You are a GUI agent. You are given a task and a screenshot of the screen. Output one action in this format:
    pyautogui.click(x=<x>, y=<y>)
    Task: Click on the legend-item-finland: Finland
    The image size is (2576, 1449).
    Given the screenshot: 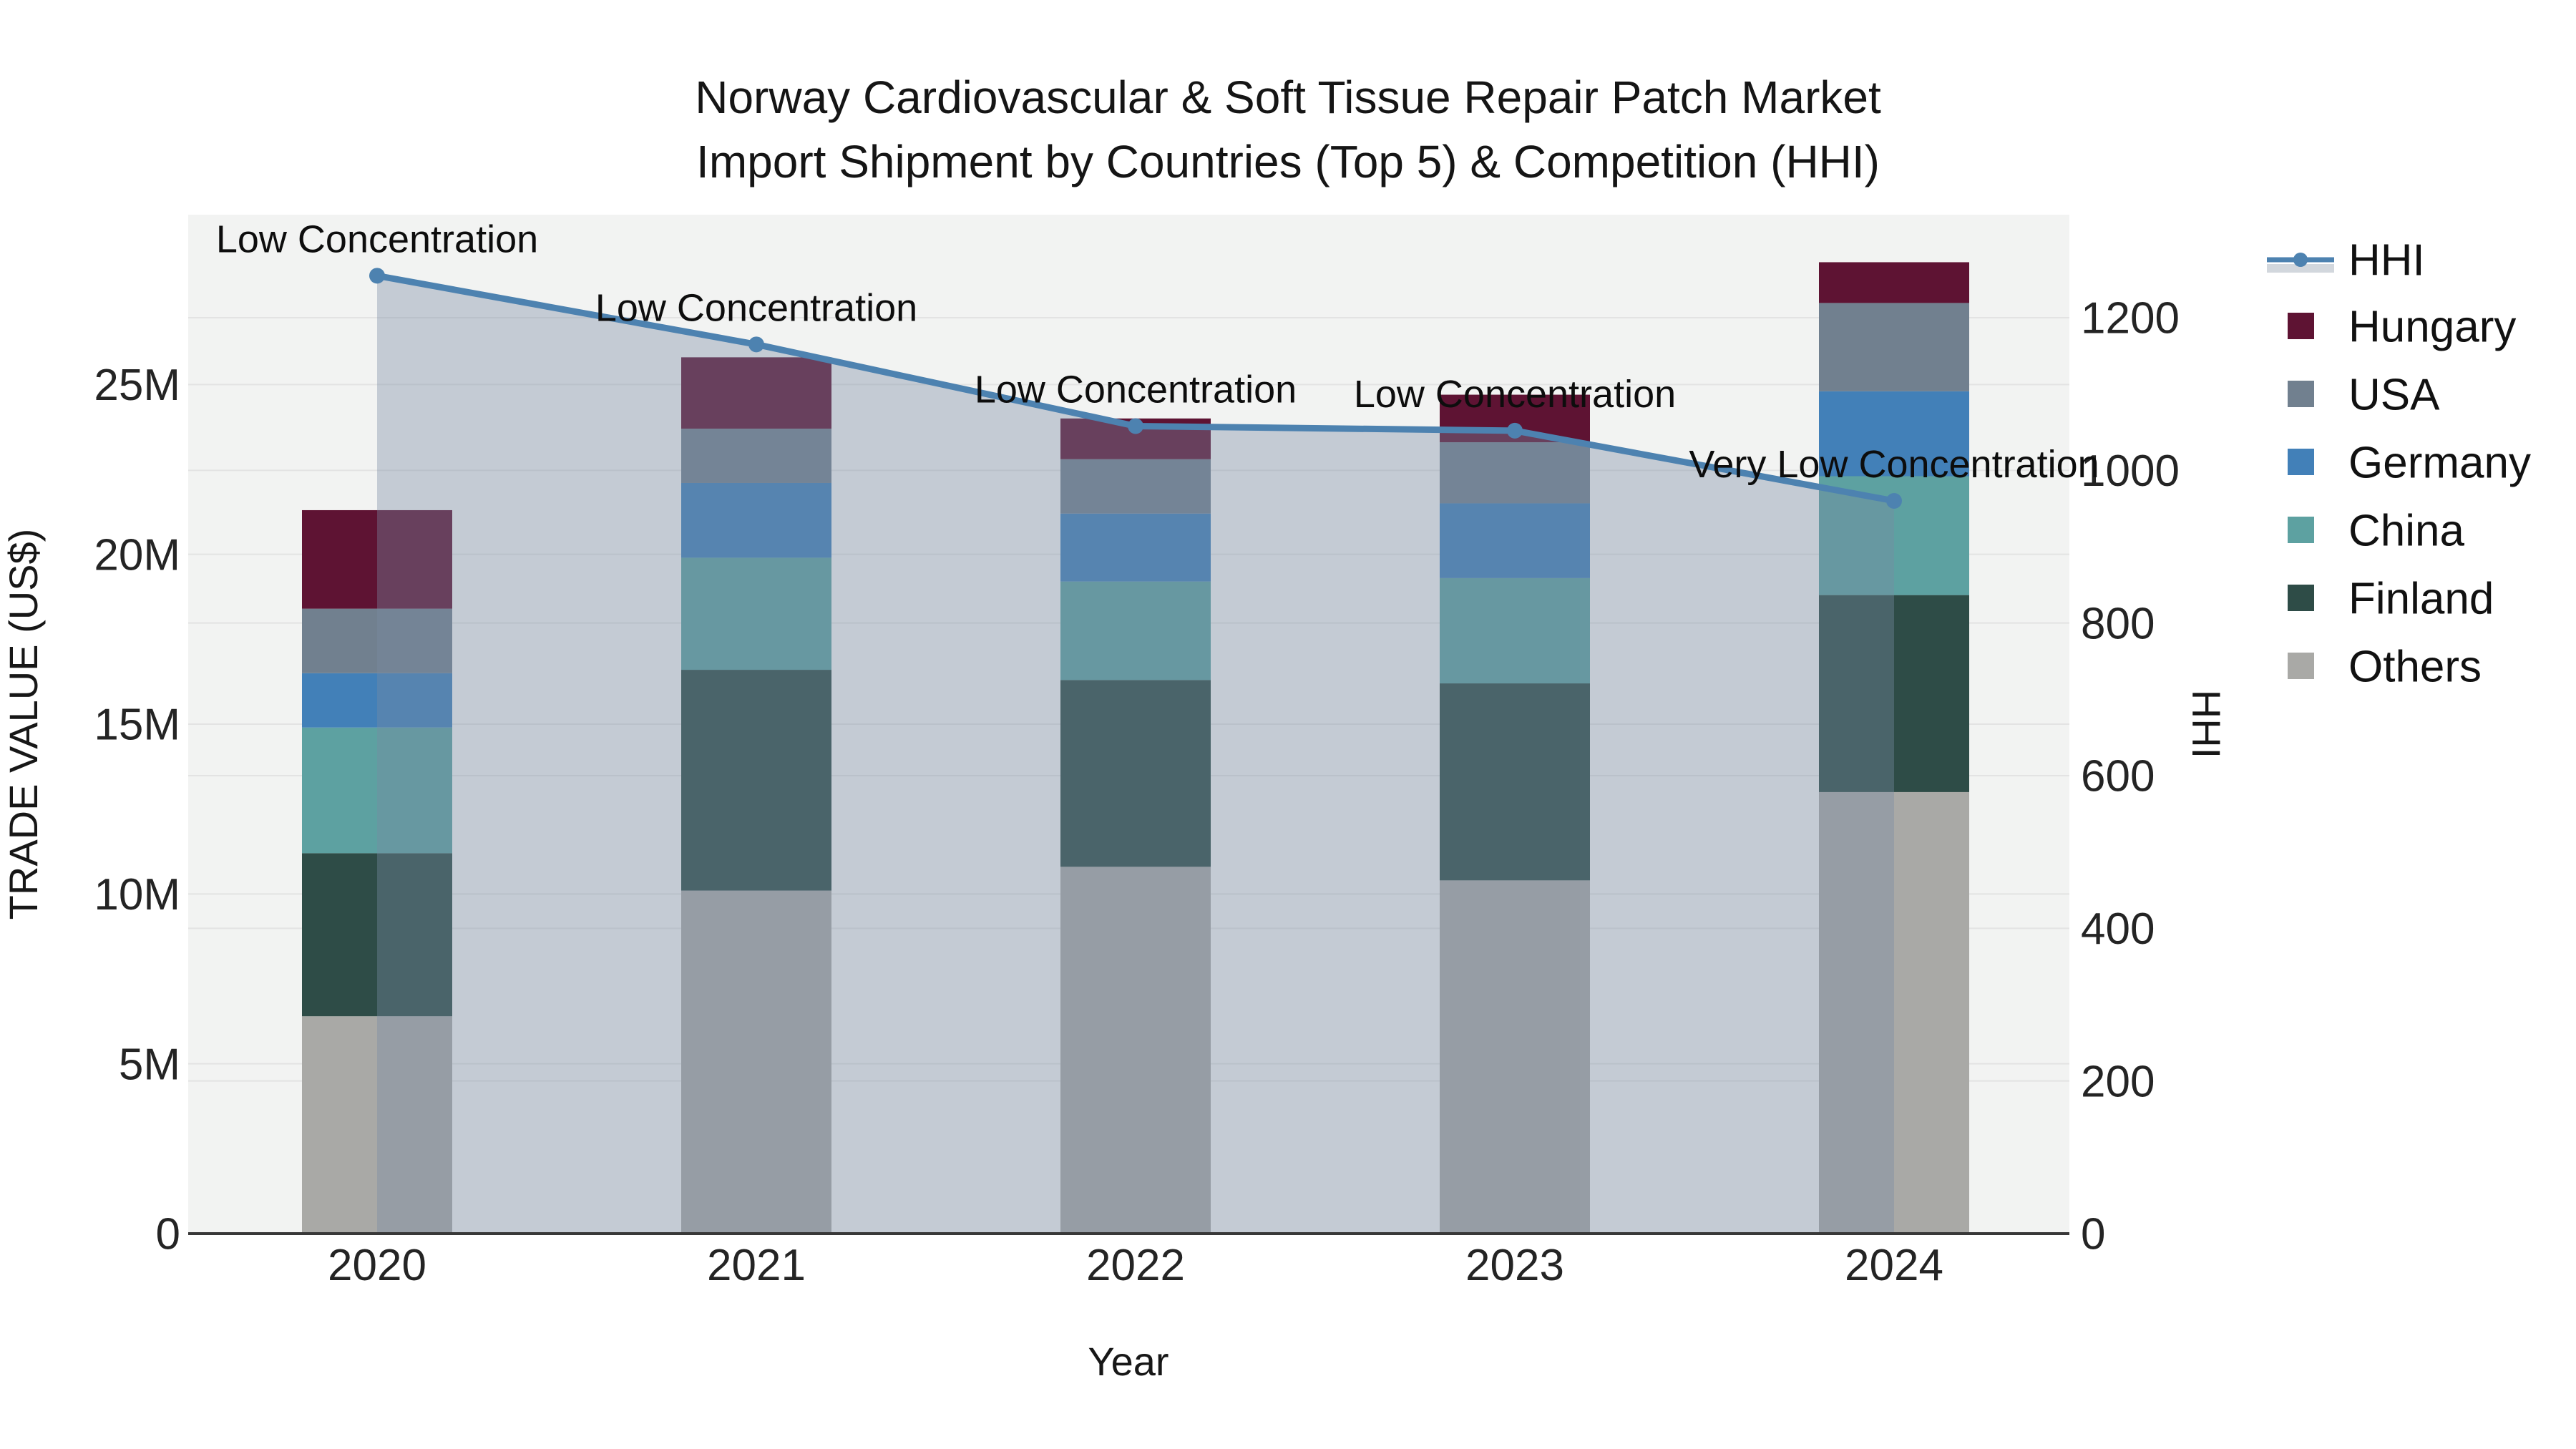 What is the action you would take?
    pyautogui.click(x=2391, y=599)
    